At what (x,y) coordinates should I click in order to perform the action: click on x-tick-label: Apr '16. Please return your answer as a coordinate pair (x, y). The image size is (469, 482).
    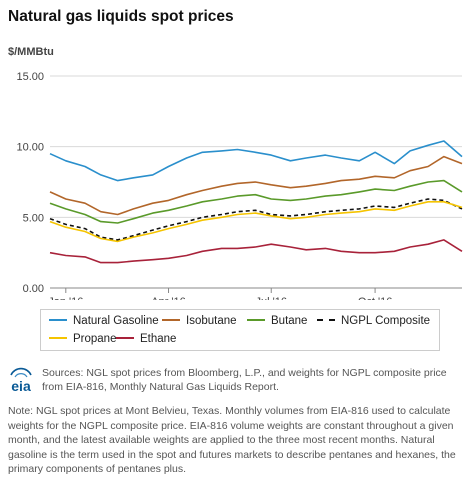
    Looking at the image, I should click on (168, 298).